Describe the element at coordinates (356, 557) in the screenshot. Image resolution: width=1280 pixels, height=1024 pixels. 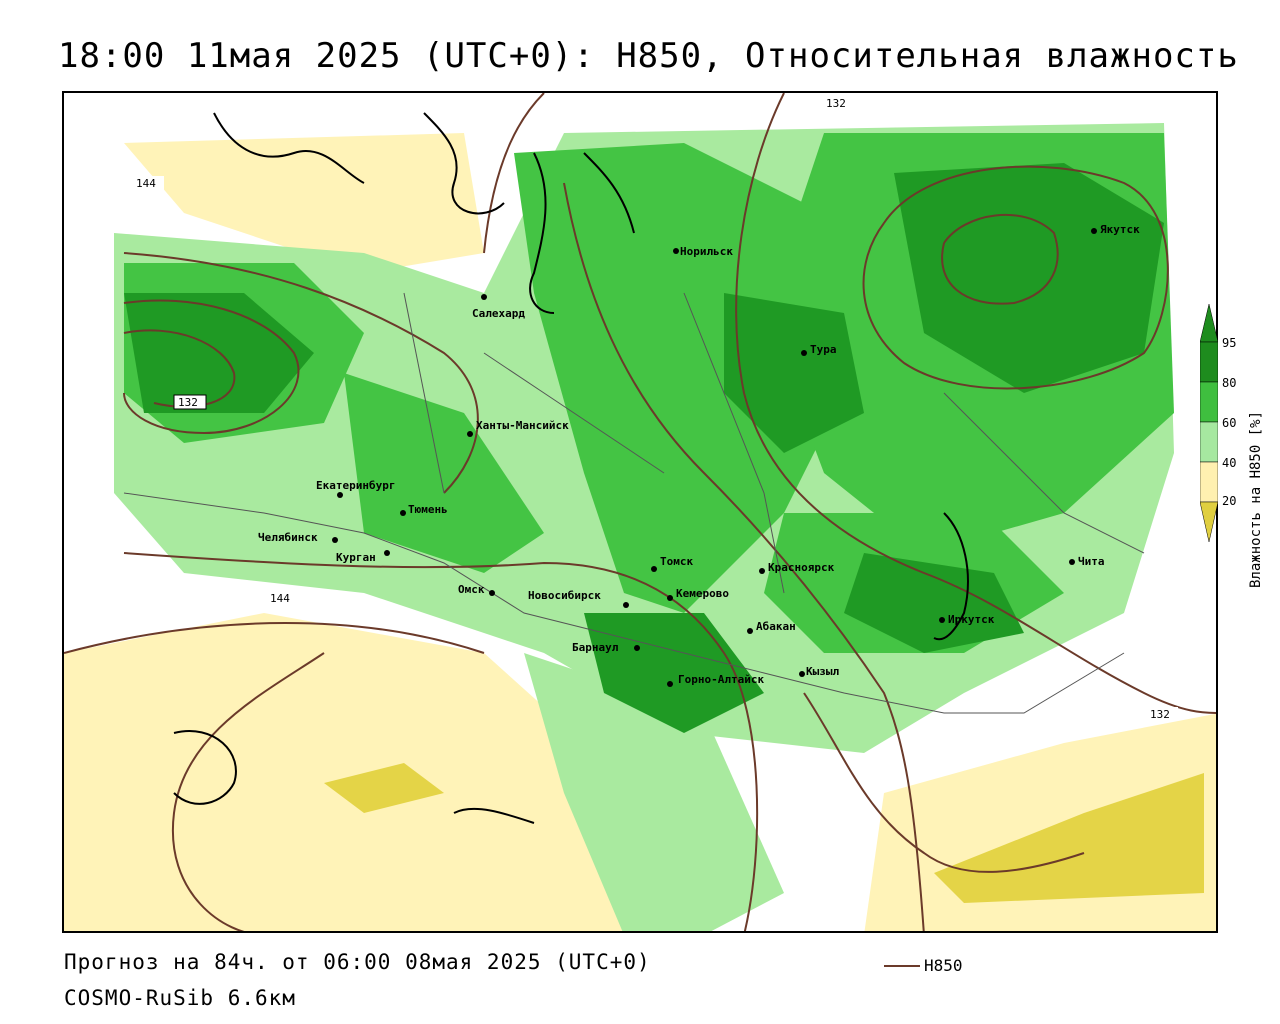
I see `city-label-kurgan: Курган` at that location.